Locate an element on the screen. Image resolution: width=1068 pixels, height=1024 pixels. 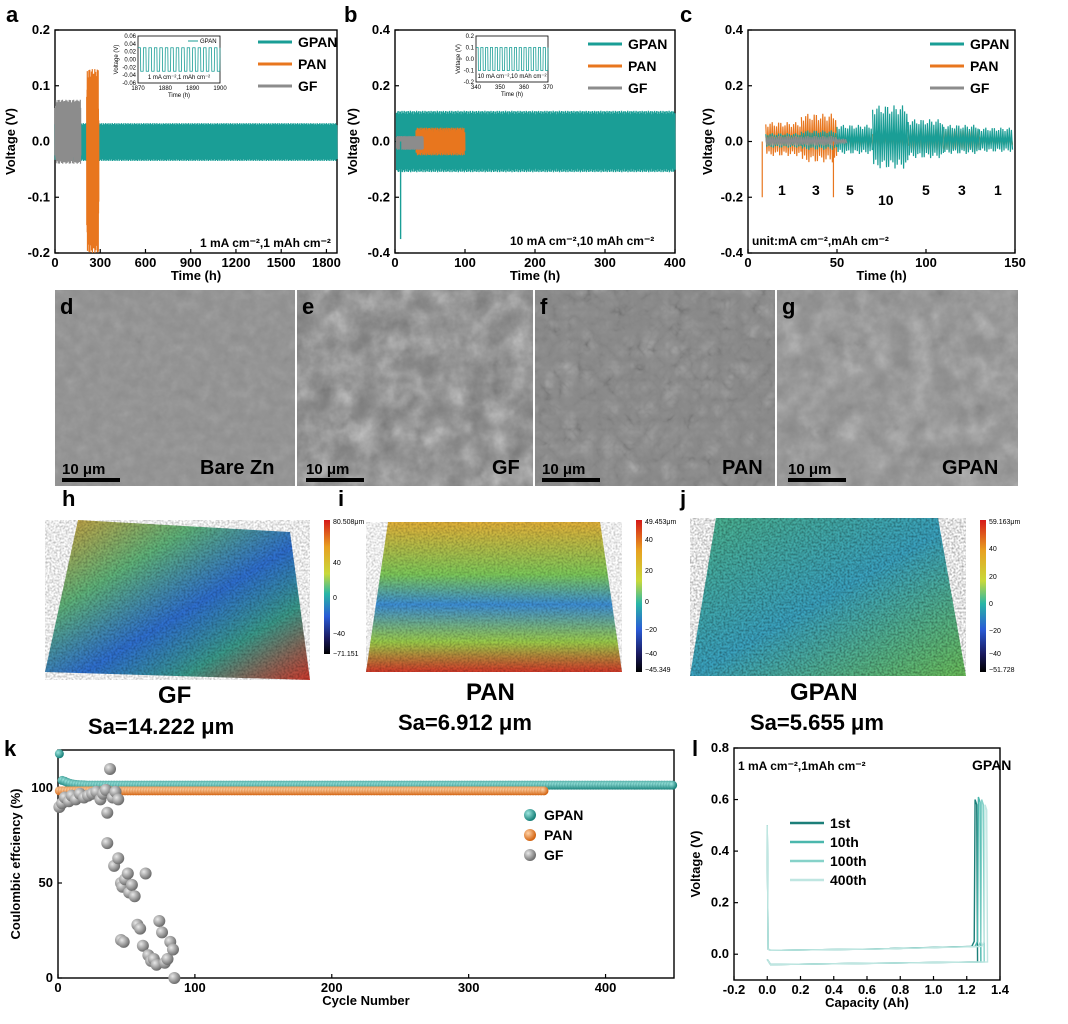
inset-y-tick-label: 0.04 is located at coordinates (130, 45).